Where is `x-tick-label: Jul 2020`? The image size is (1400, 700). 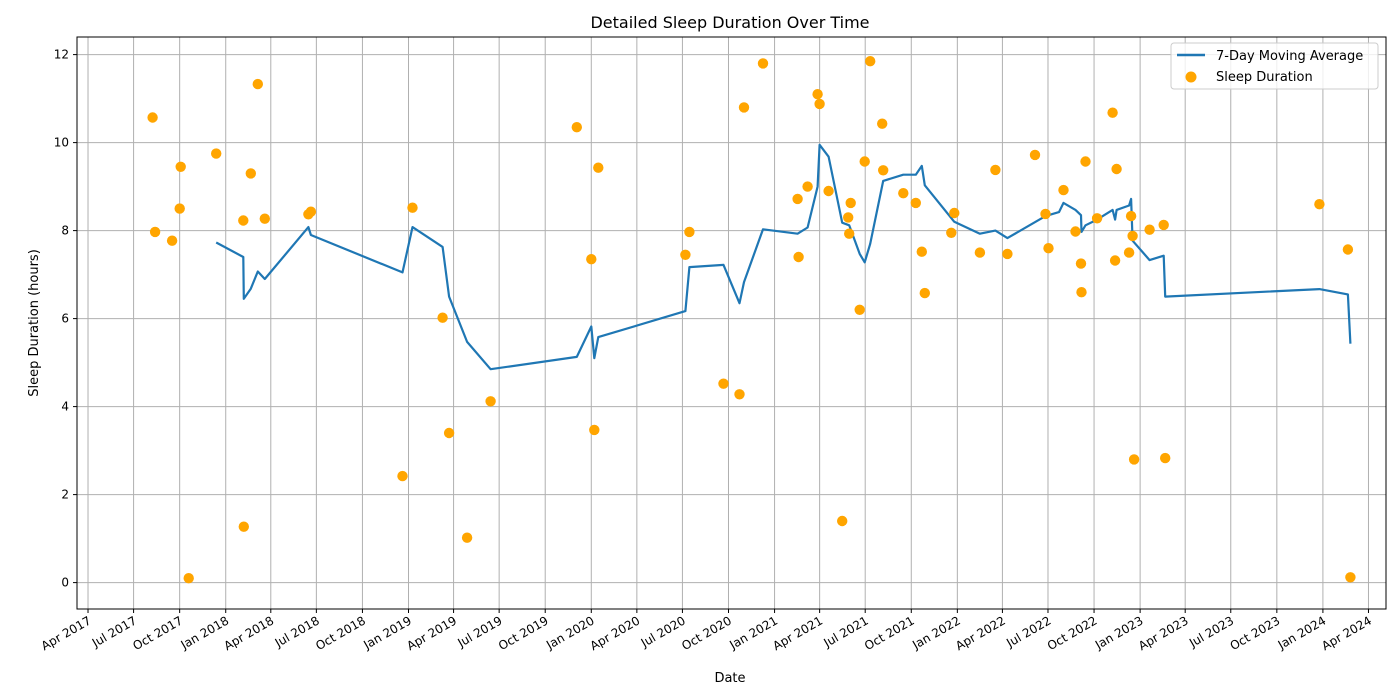
x-tick-label: Jul 2020 is located at coordinates (663, 631).